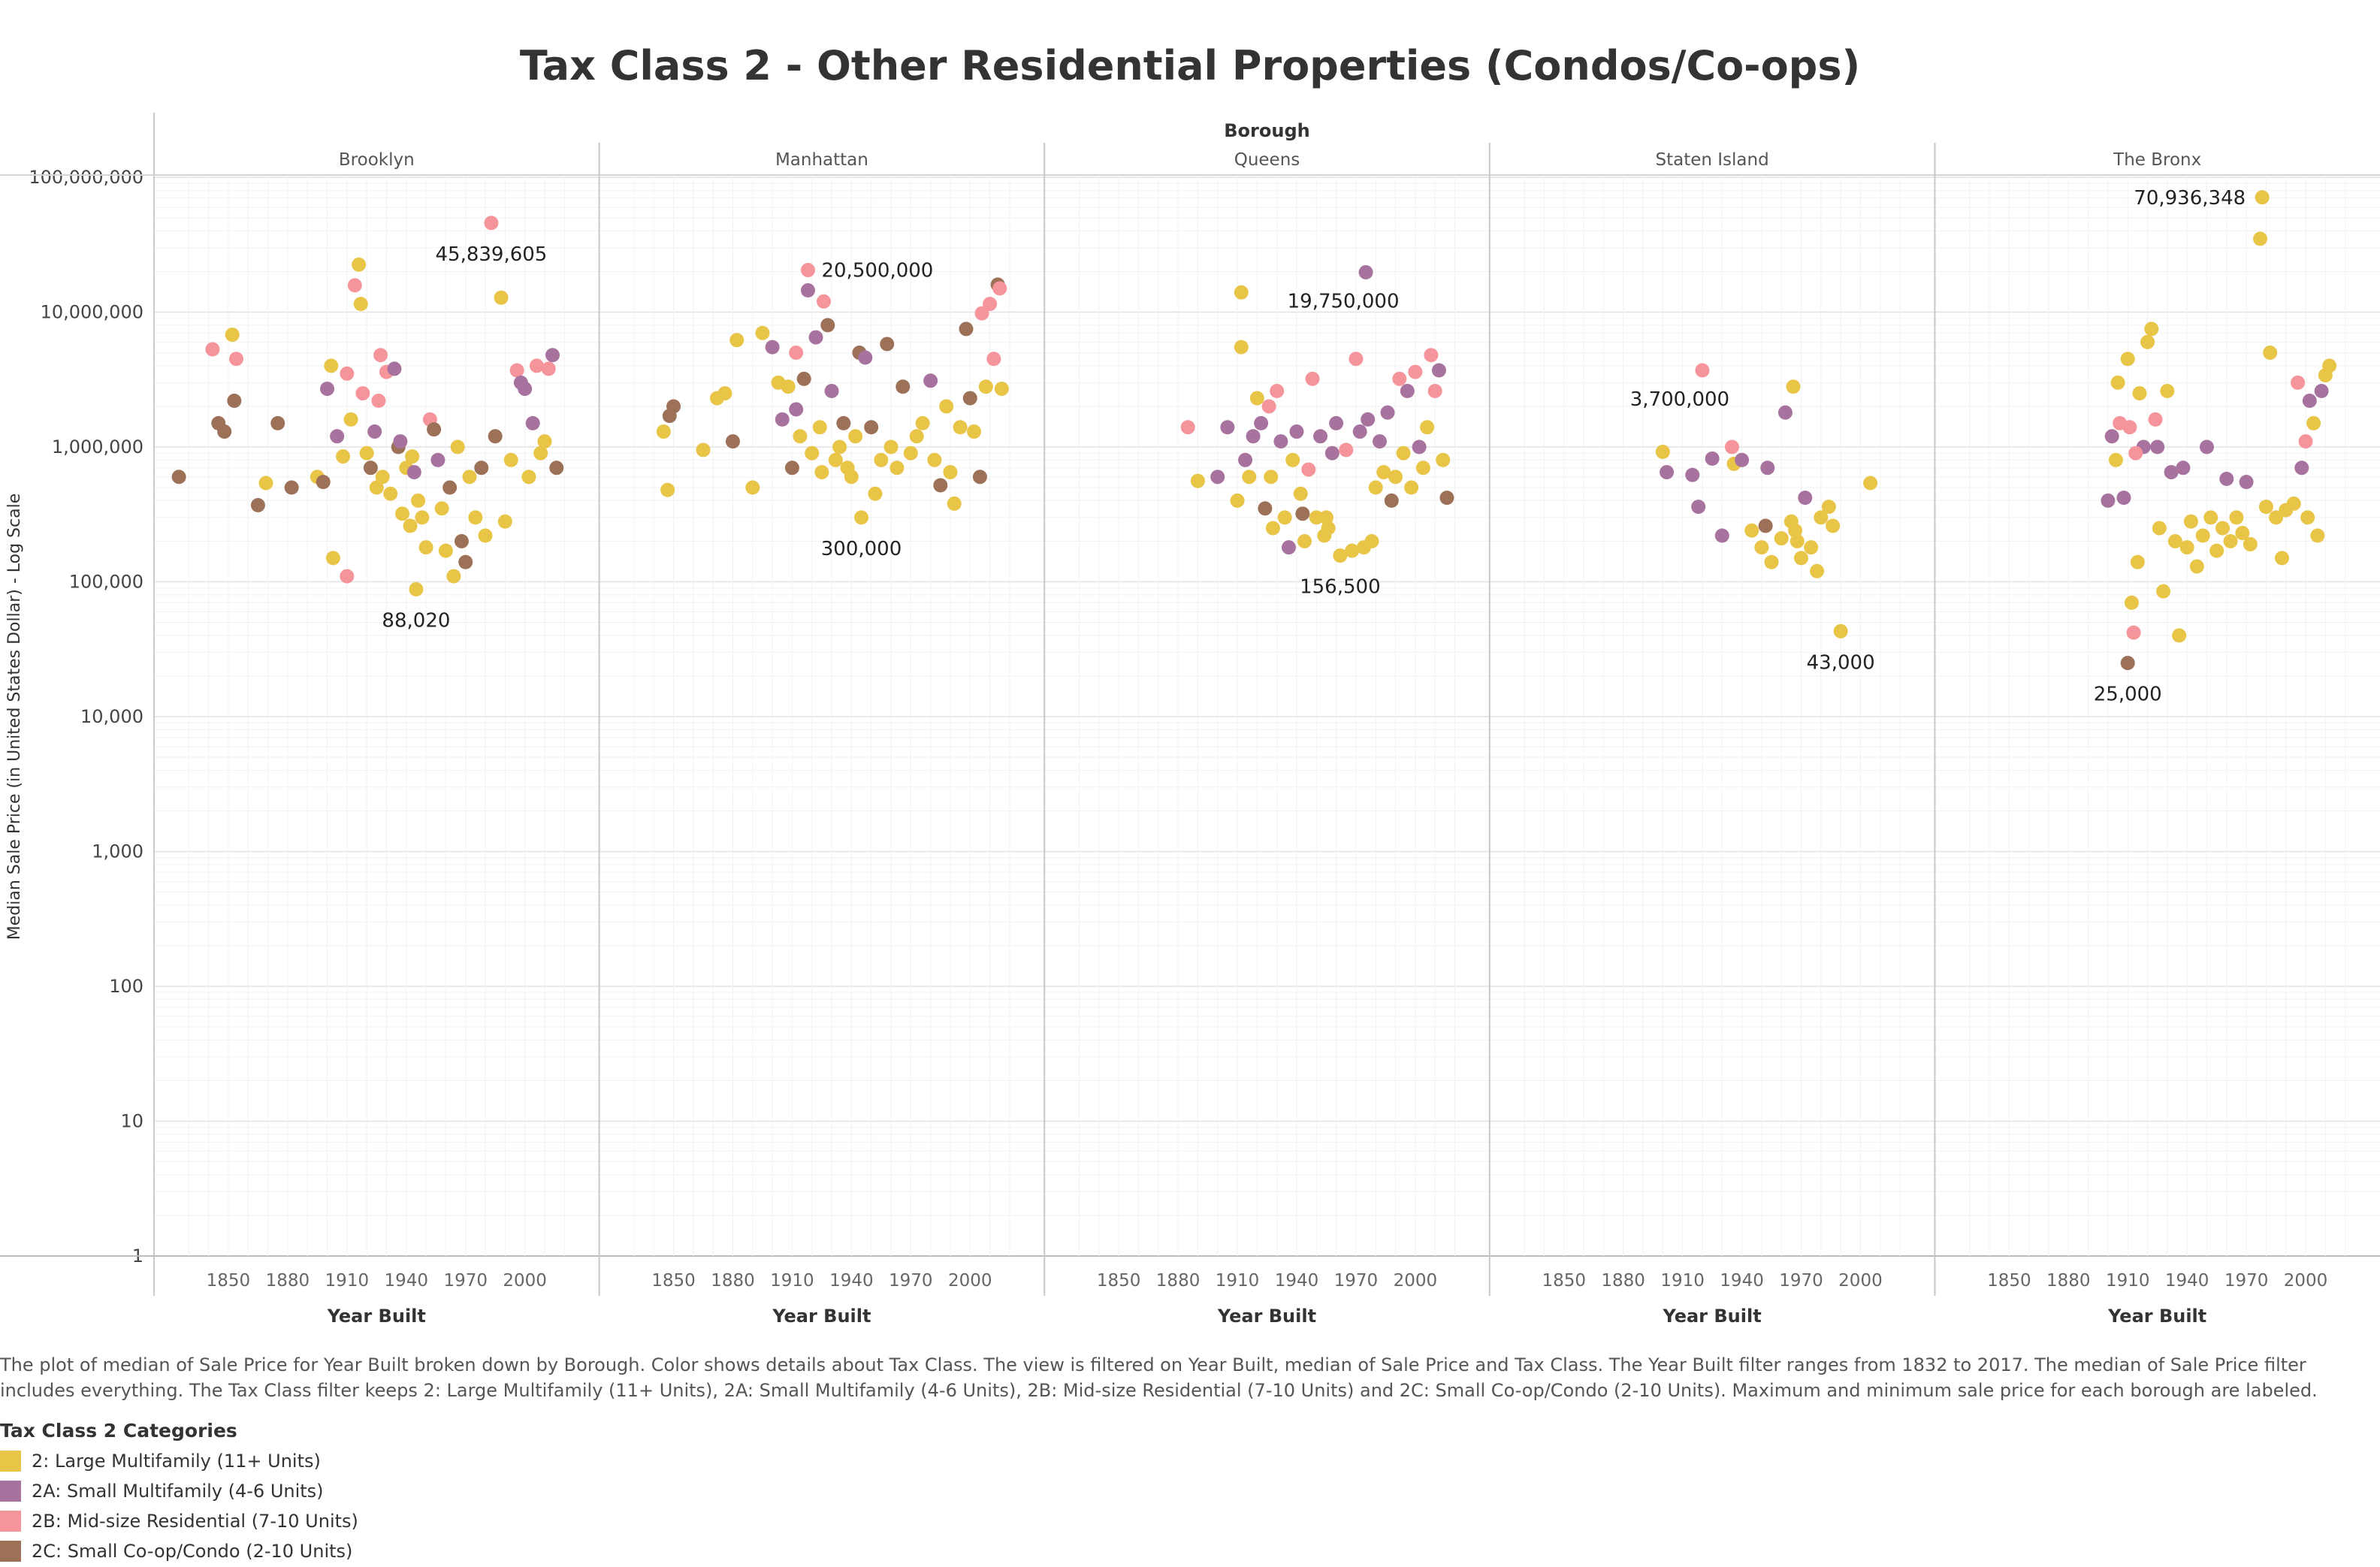  What do you see at coordinates (861, 549) in the screenshot?
I see `data-label: 300,000` at bounding box center [861, 549].